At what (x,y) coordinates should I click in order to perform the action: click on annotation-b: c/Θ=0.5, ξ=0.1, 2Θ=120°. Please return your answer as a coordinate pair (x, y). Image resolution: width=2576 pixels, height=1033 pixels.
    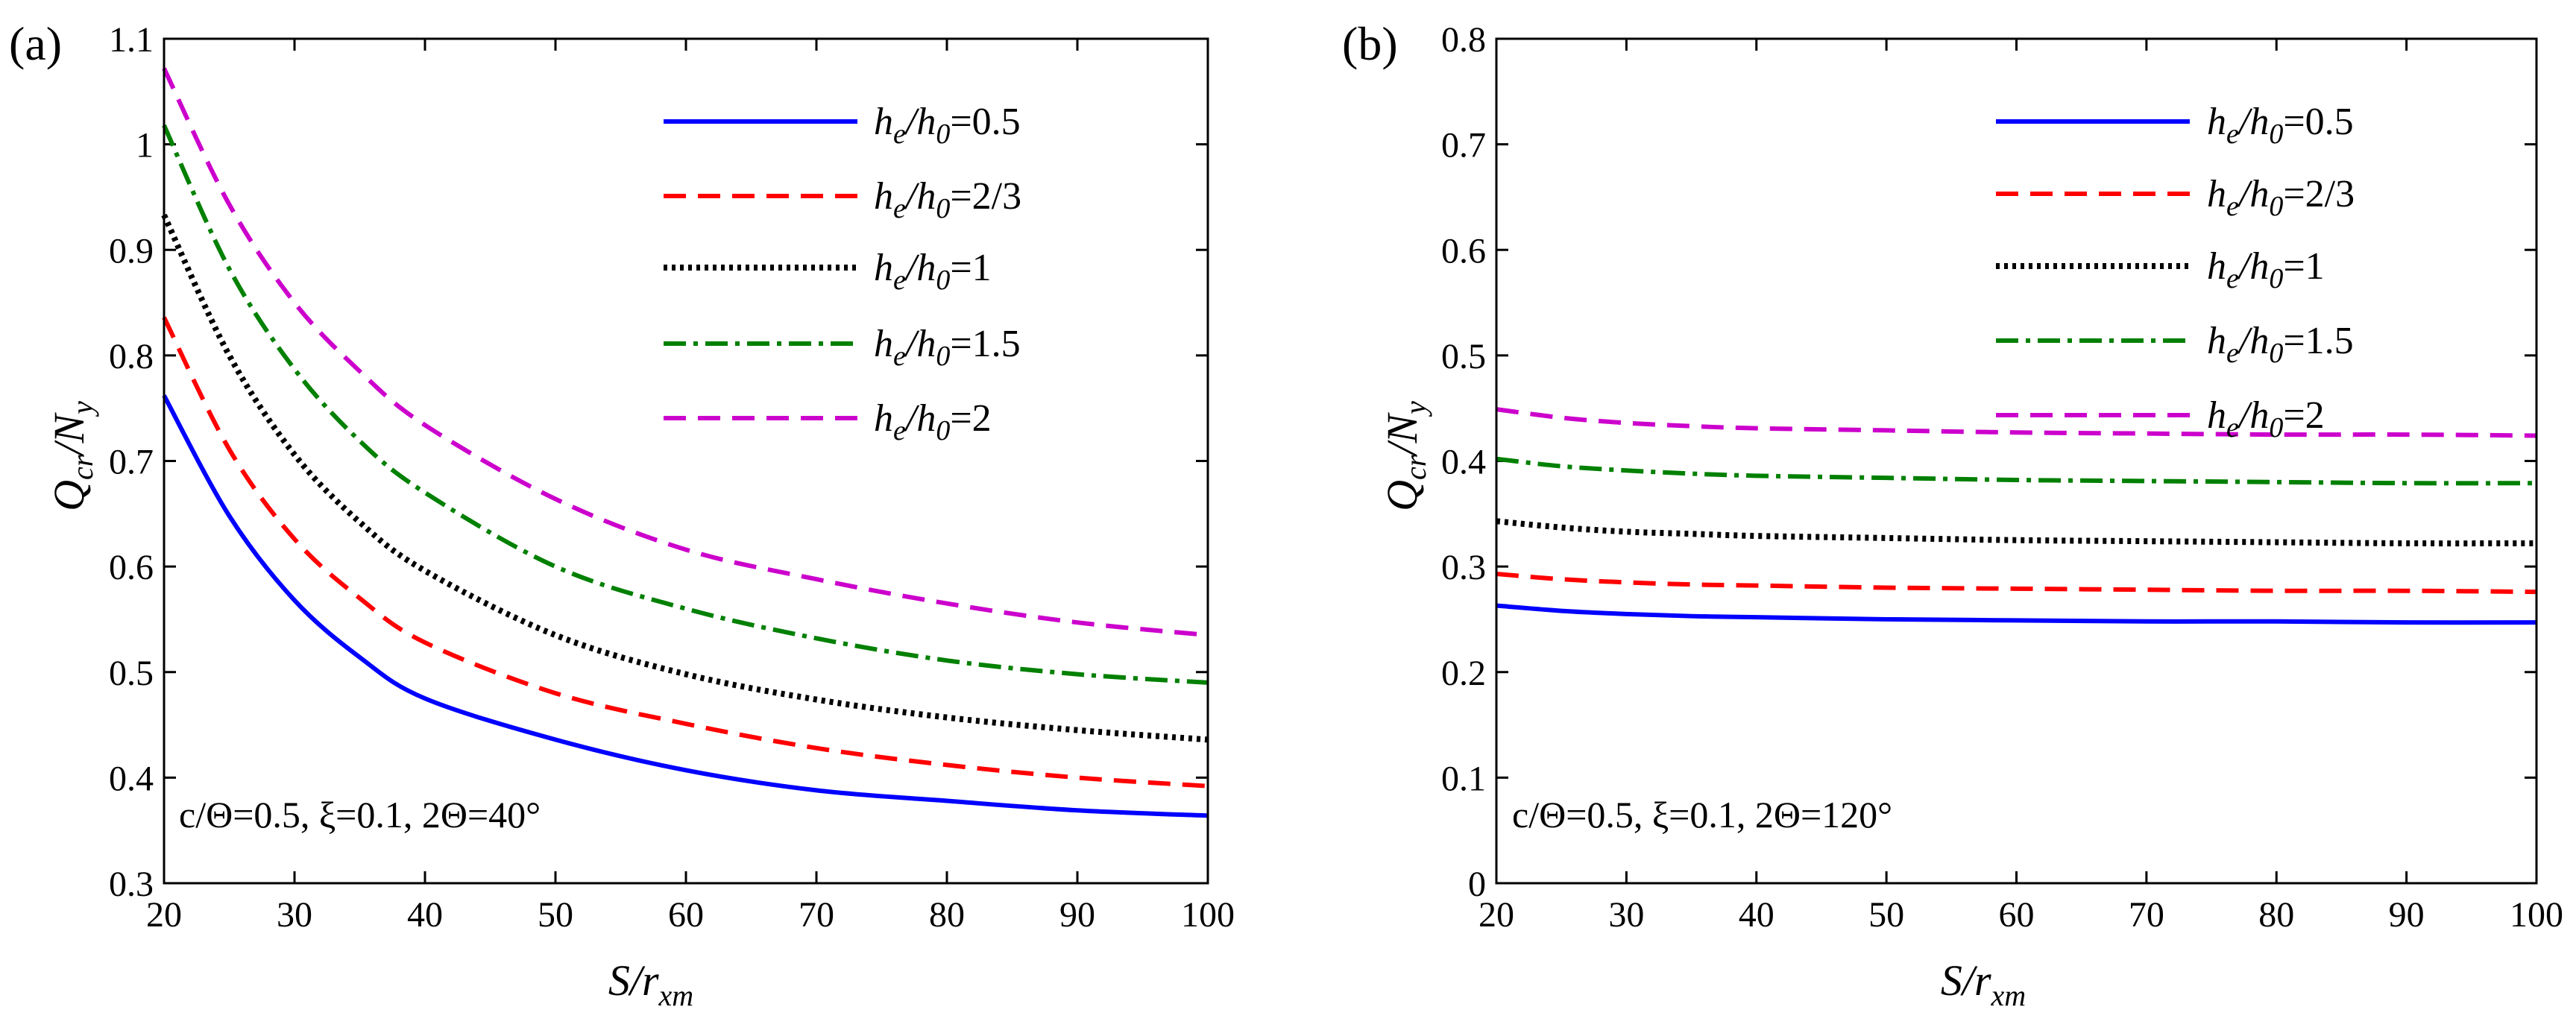
    Looking at the image, I should click on (1702, 814).